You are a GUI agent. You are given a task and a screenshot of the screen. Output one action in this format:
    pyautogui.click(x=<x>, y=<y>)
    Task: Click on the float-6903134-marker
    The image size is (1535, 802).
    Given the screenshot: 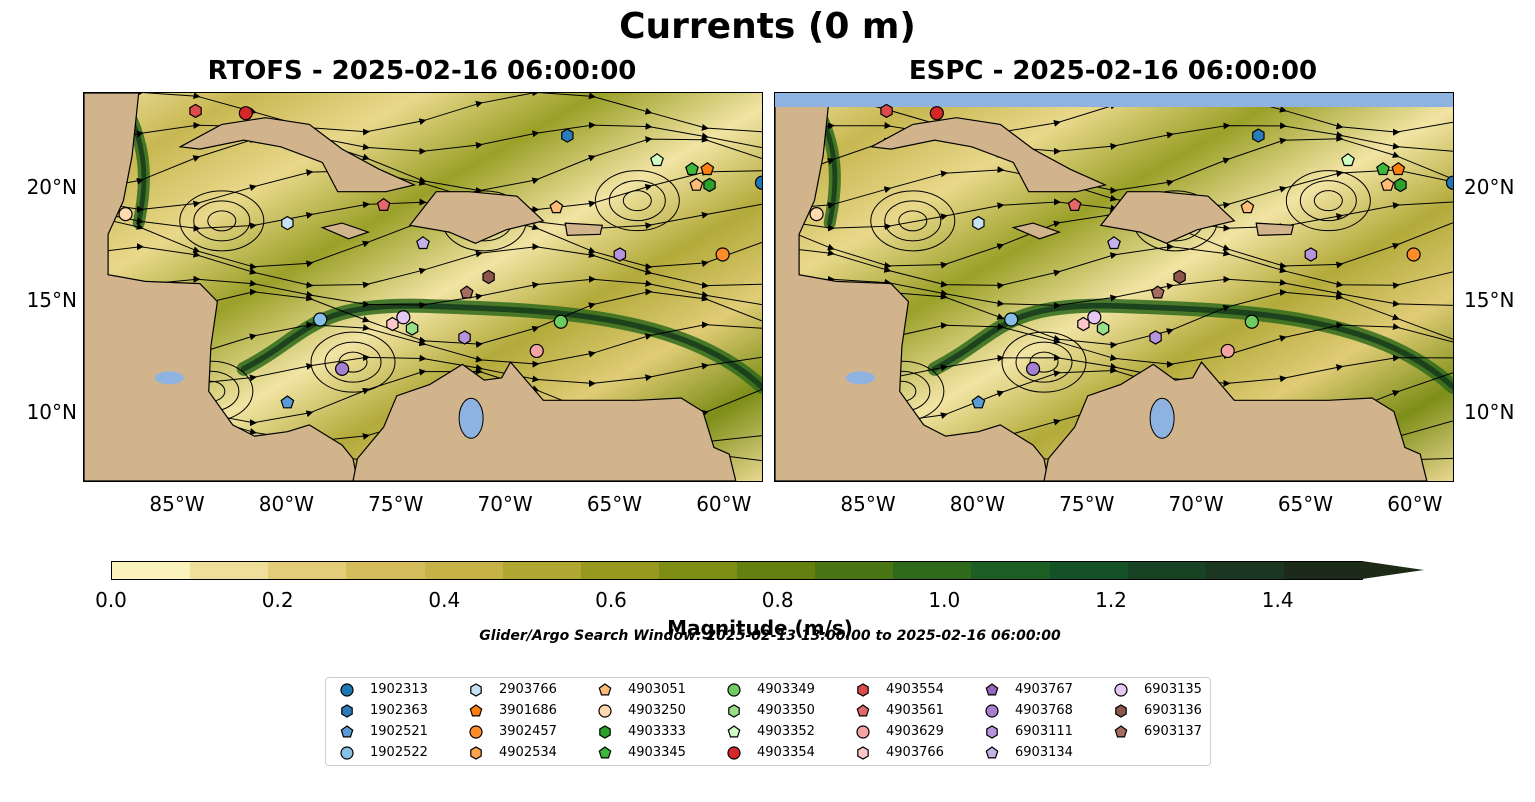 What is the action you would take?
    pyautogui.click(x=423, y=243)
    